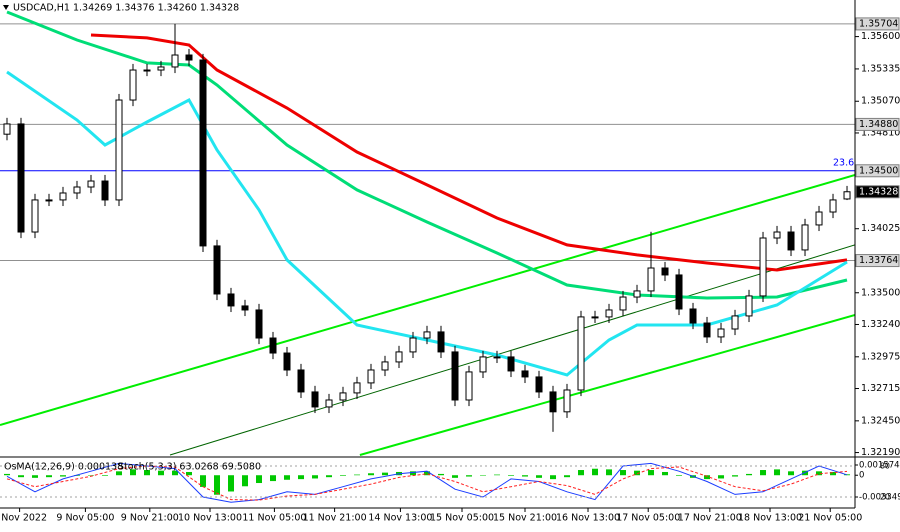  I want to click on fibo-label: 23.6, so click(843, 163).